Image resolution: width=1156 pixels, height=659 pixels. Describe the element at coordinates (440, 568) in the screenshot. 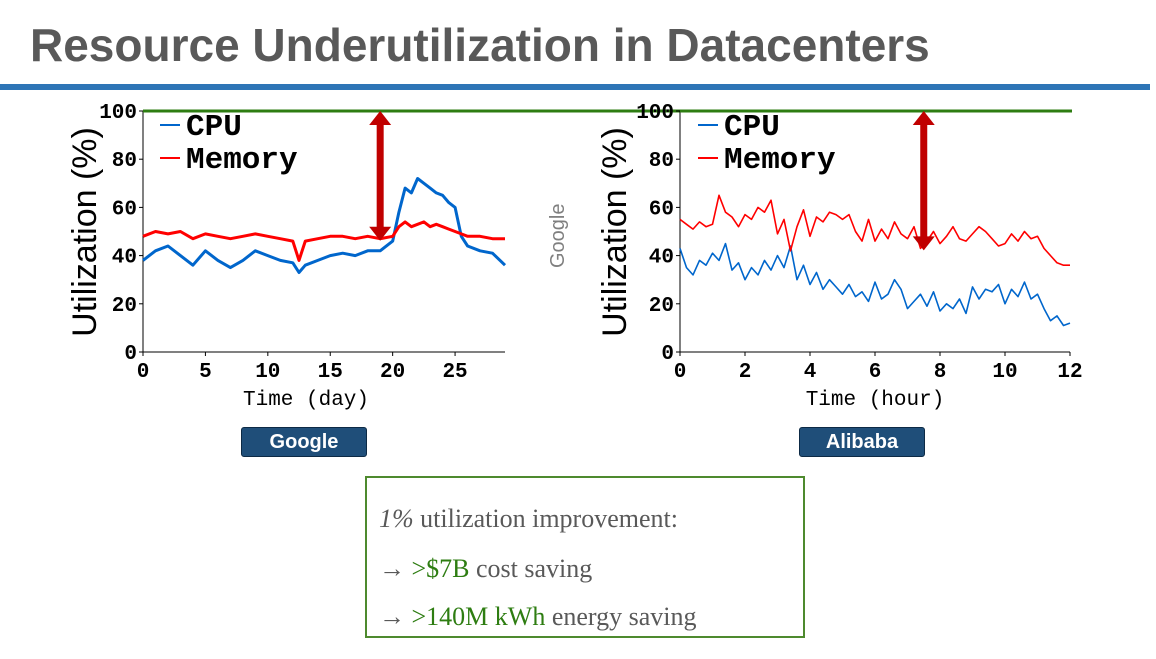

I see `cost-saving-value: >$7B` at that location.